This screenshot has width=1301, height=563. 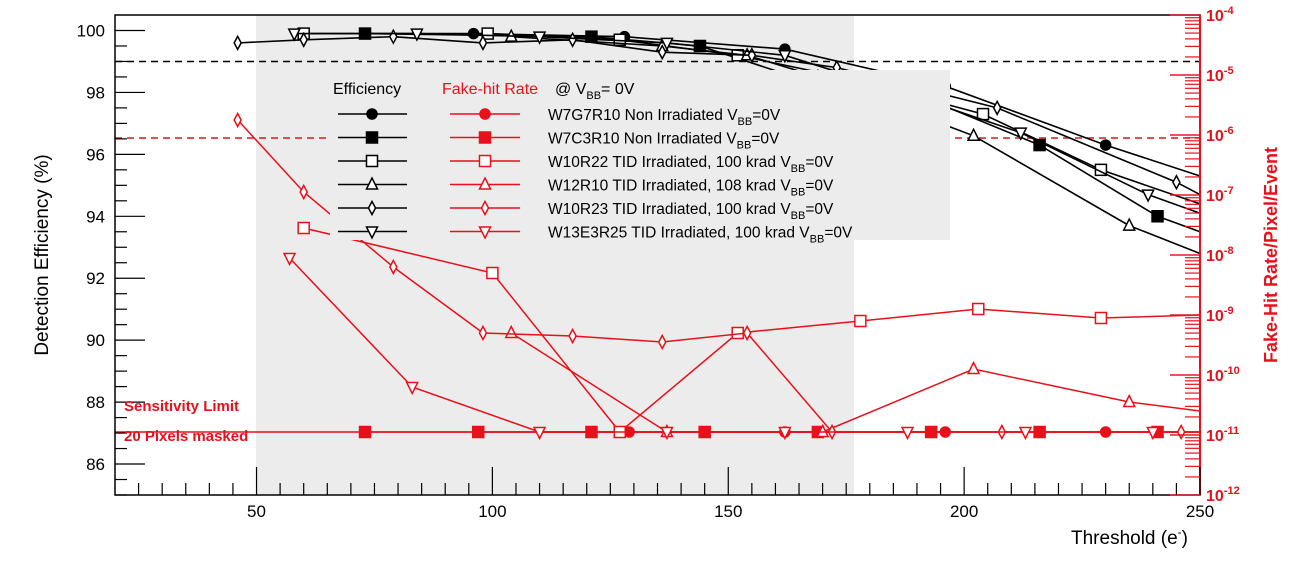 I want to click on y2-tick-label: 10-8, so click(x=1220, y=255).